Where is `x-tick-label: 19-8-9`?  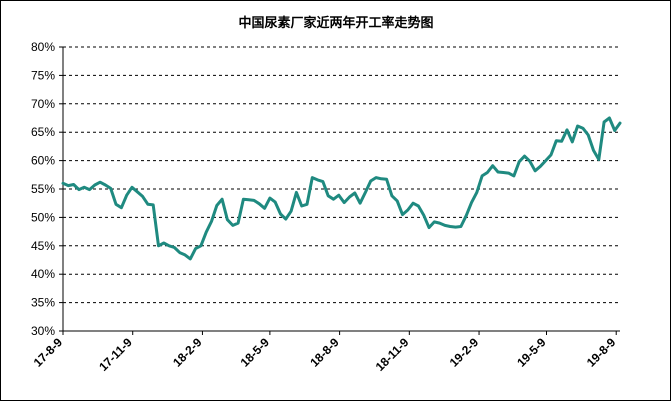 x-tick-label: 19-8-9 is located at coordinates (601, 352).